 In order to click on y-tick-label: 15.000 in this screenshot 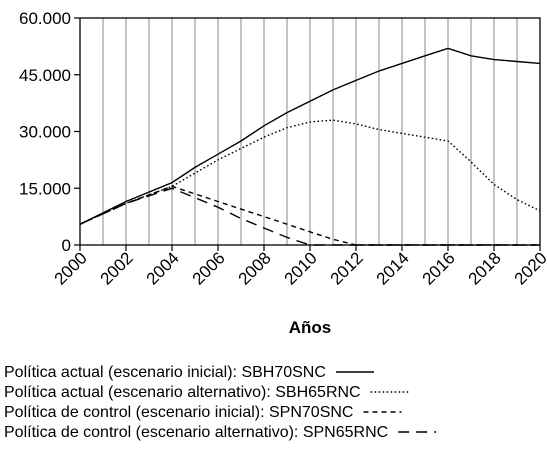, I will do `click(45, 188)`.